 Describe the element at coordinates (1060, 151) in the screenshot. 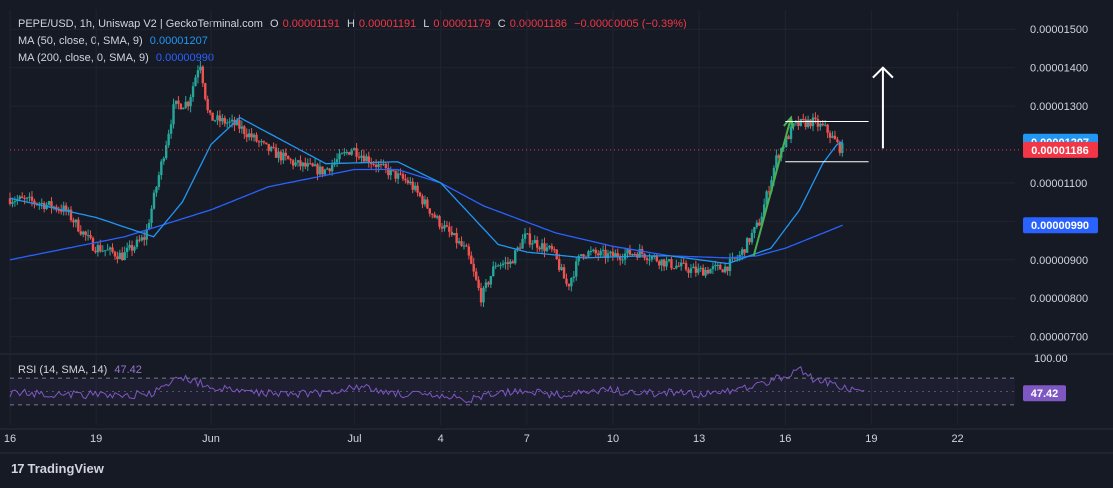

I see `price-badge-label: 0.00001186` at that location.